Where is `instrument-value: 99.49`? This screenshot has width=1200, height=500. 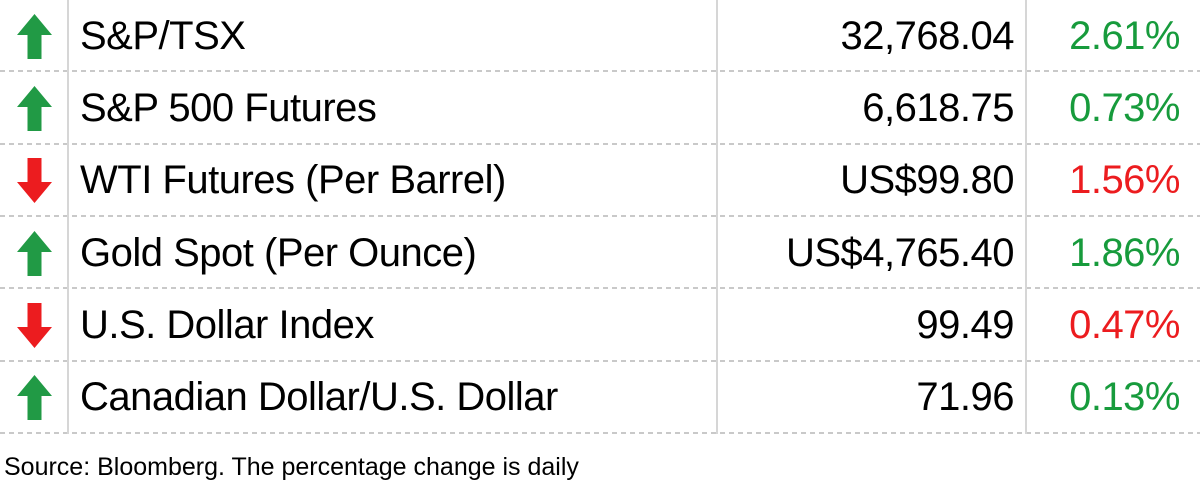
instrument-value: 99.49 is located at coordinates (965, 324).